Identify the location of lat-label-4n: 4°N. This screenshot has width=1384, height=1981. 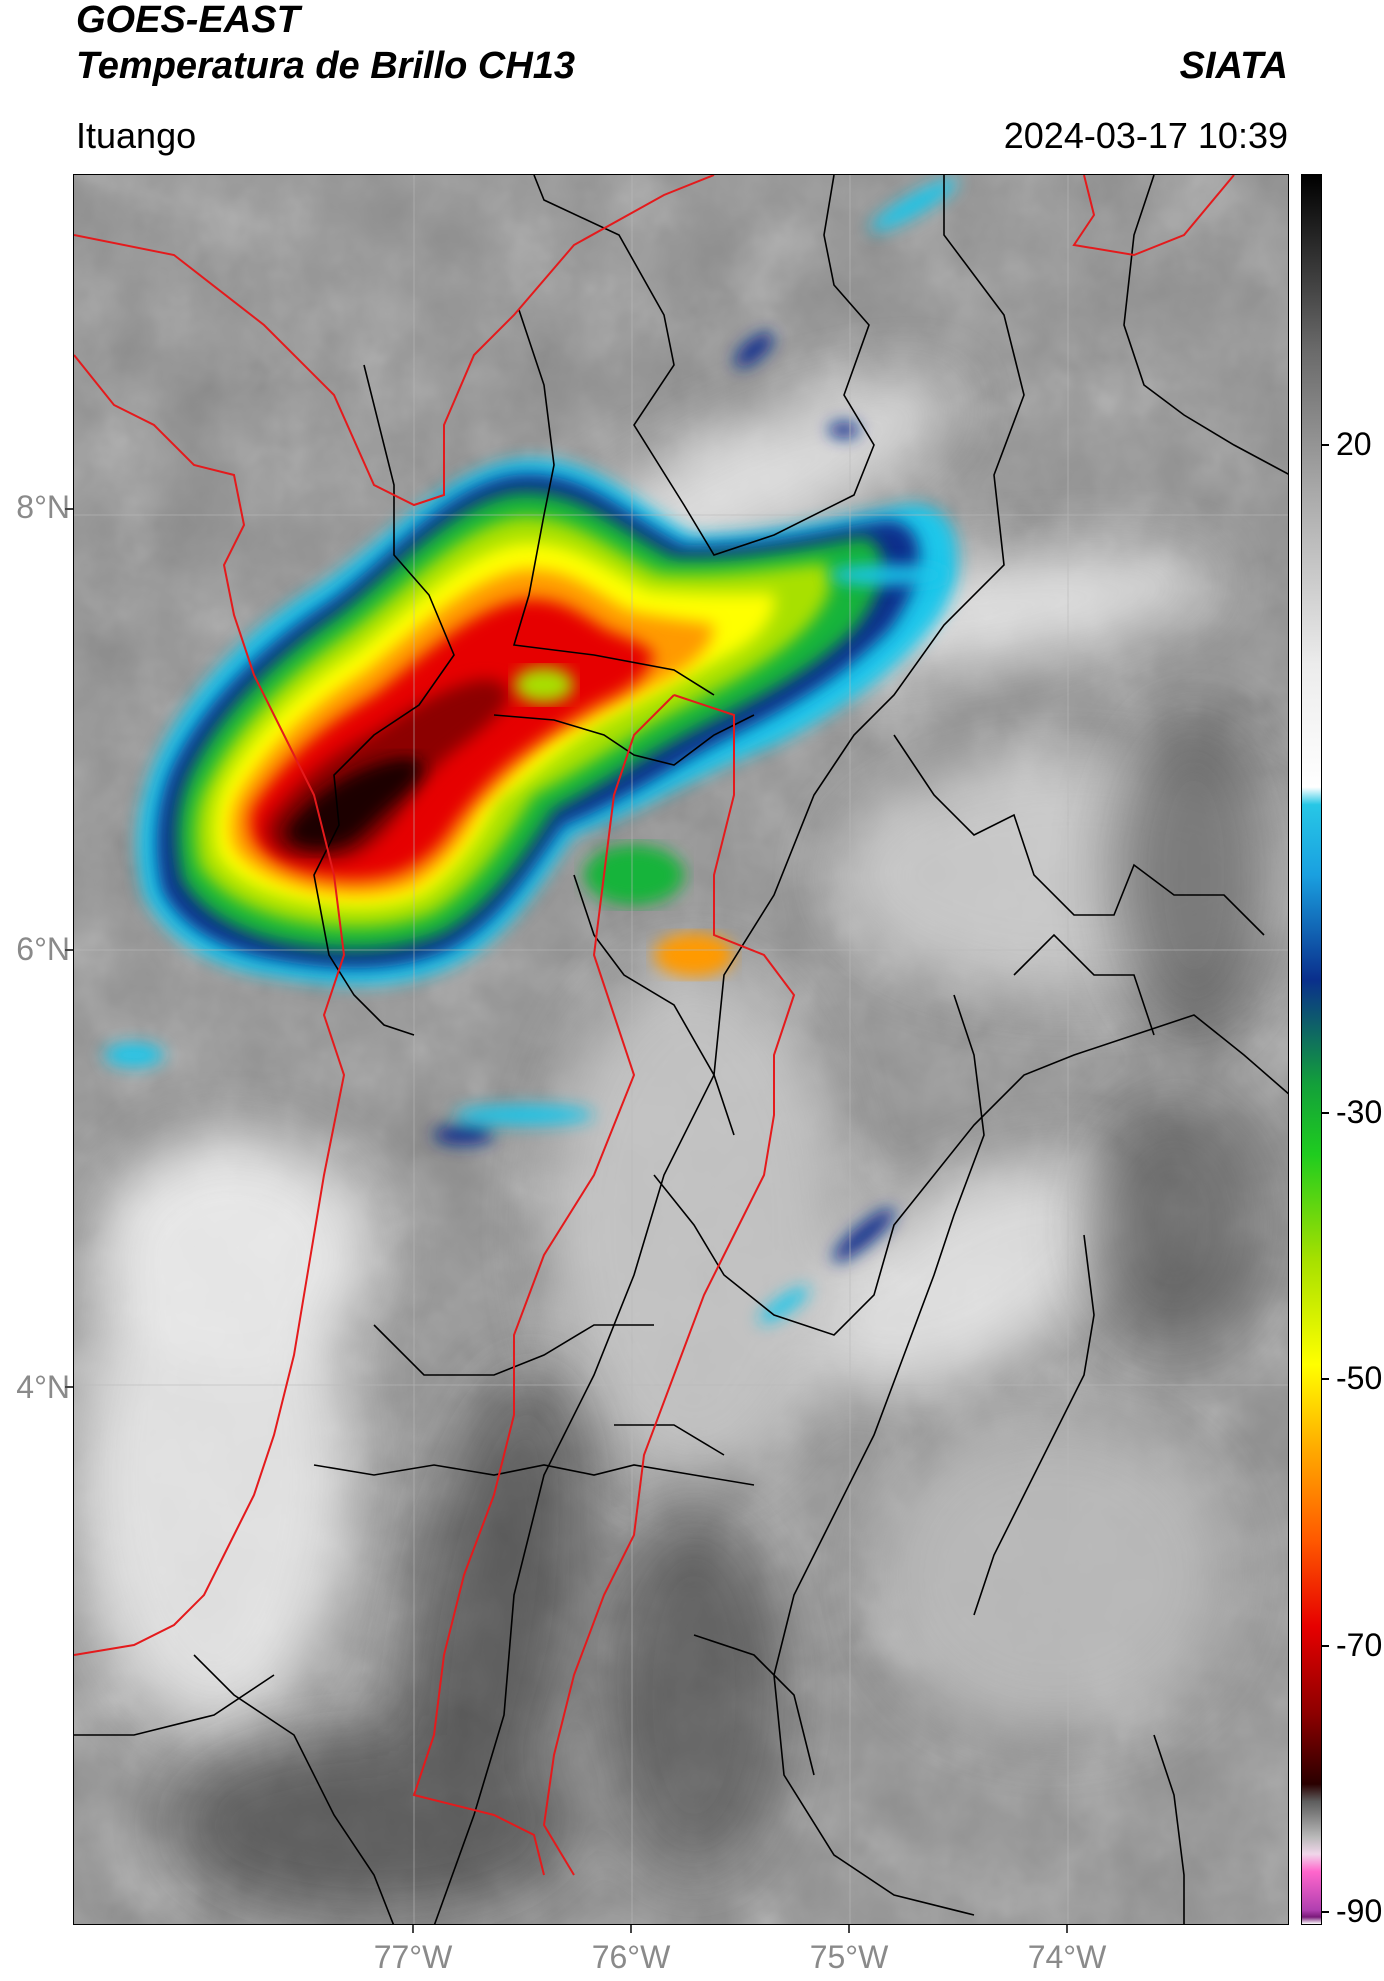
(43, 1387).